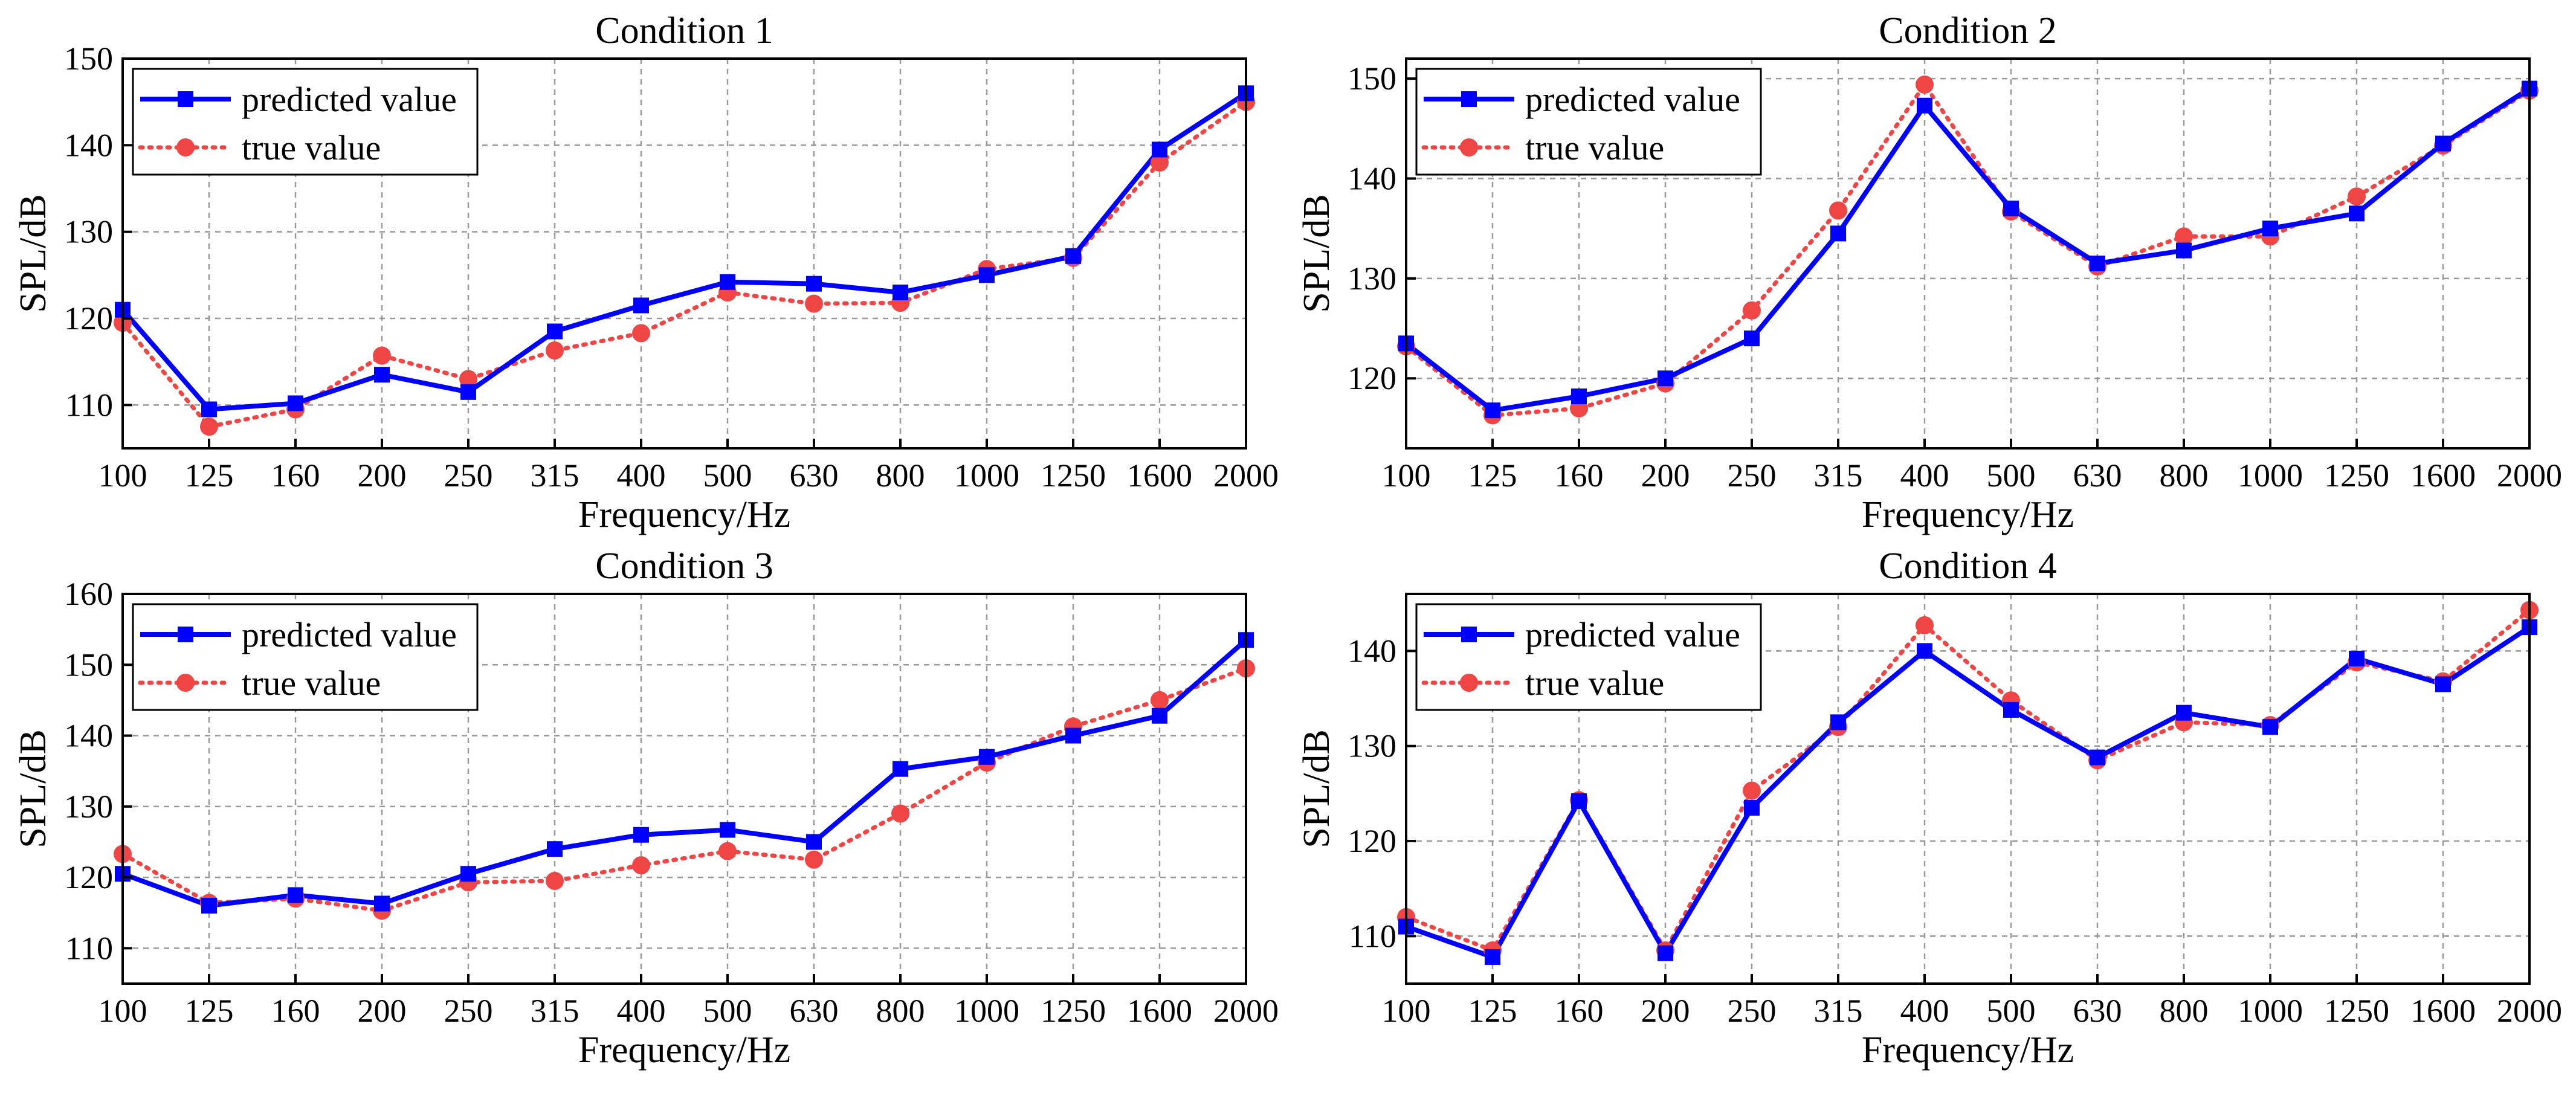 The image size is (2576, 1093). I want to click on chart-title: Condition 4, so click(1968, 566).